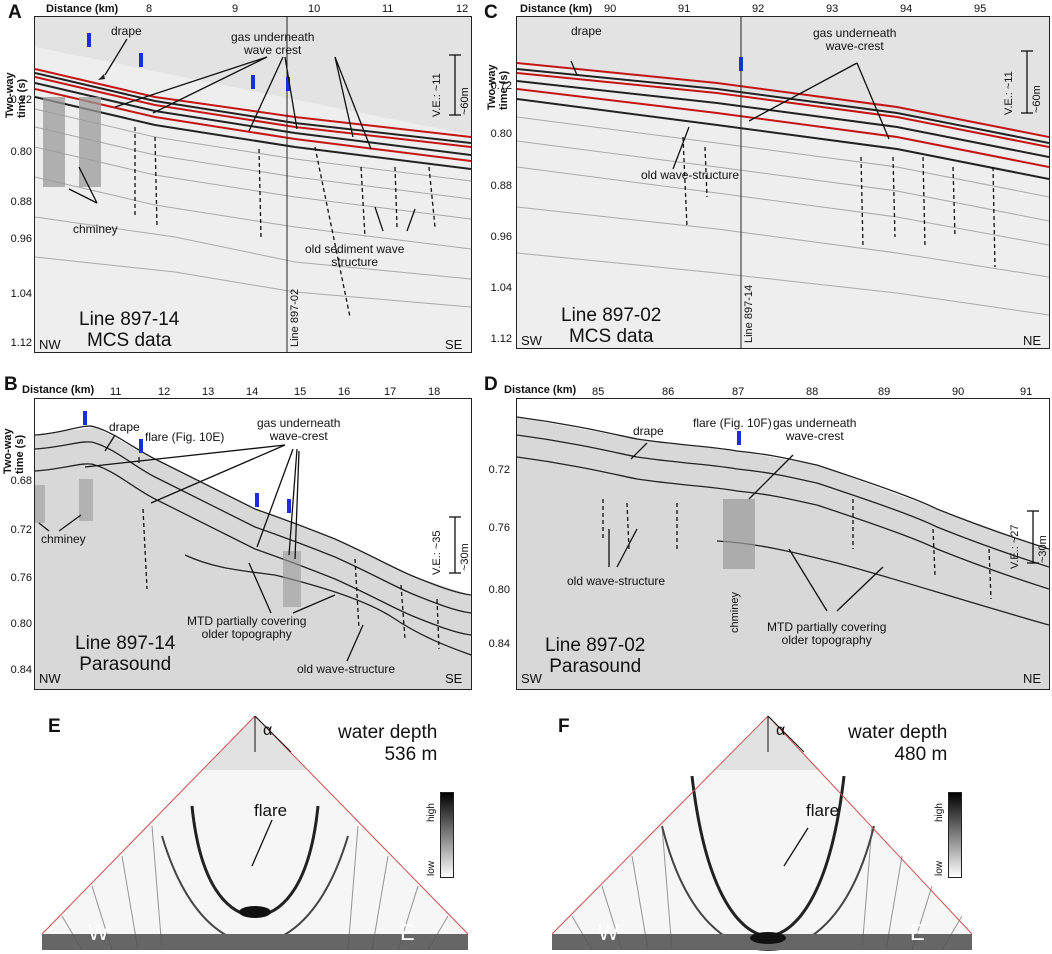  I want to click on panel-b-xtick: 17, so click(390, 392).